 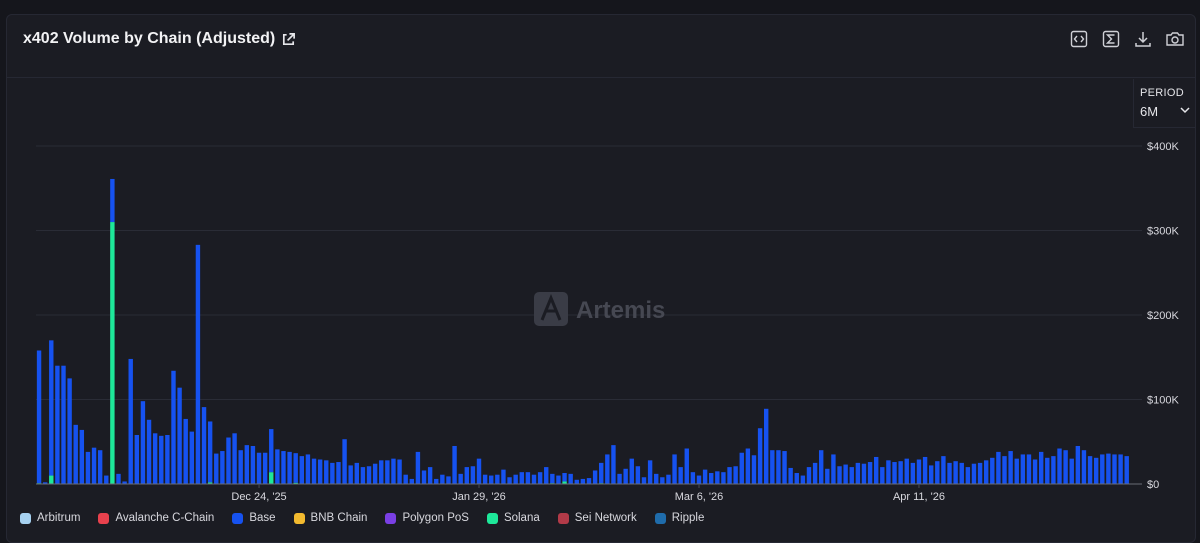 What do you see at coordinates (1111, 39) in the screenshot?
I see `sum-icon` at bounding box center [1111, 39].